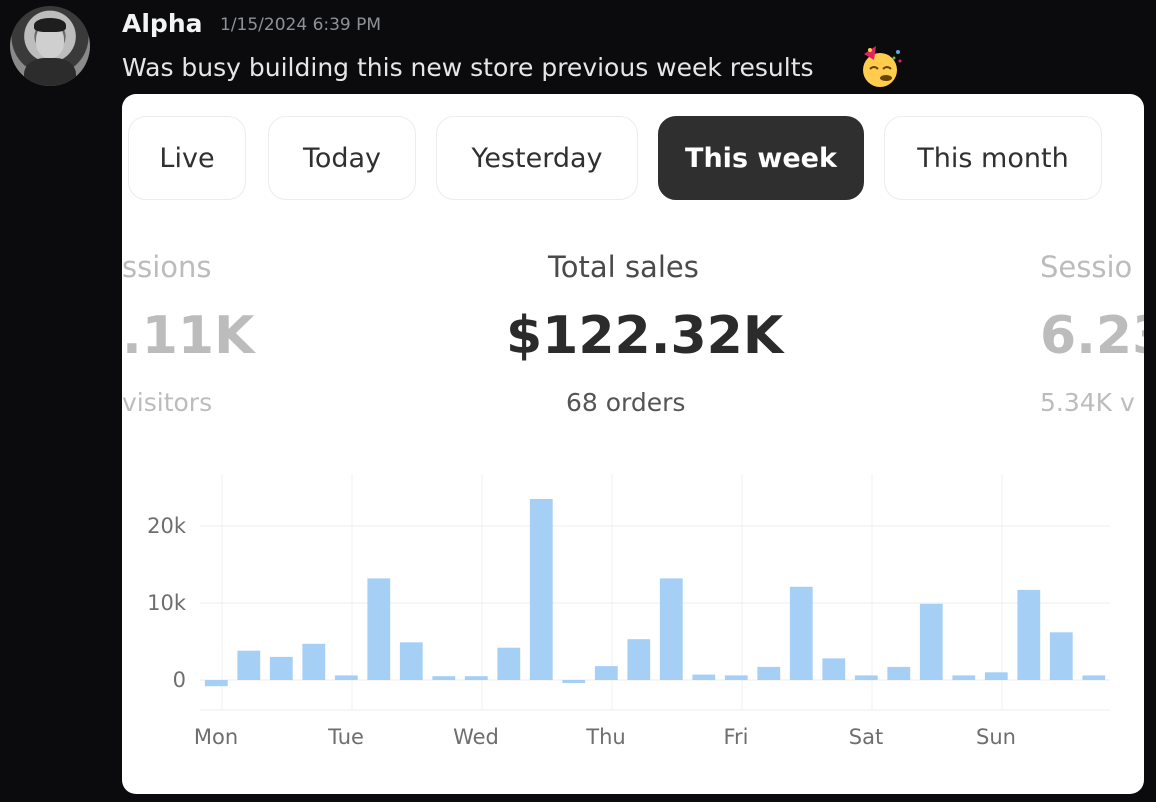  Describe the element at coordinates (1087, 402) in the screenshot. I see `metric-right-sub: 5.34K v` at that location.